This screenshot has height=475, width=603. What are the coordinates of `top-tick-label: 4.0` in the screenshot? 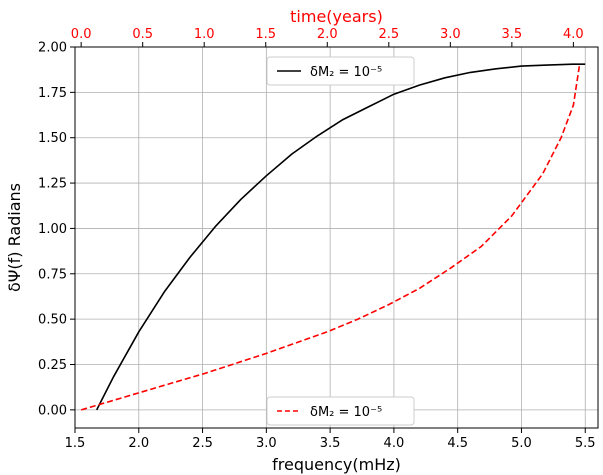 It's located at (573, 34).